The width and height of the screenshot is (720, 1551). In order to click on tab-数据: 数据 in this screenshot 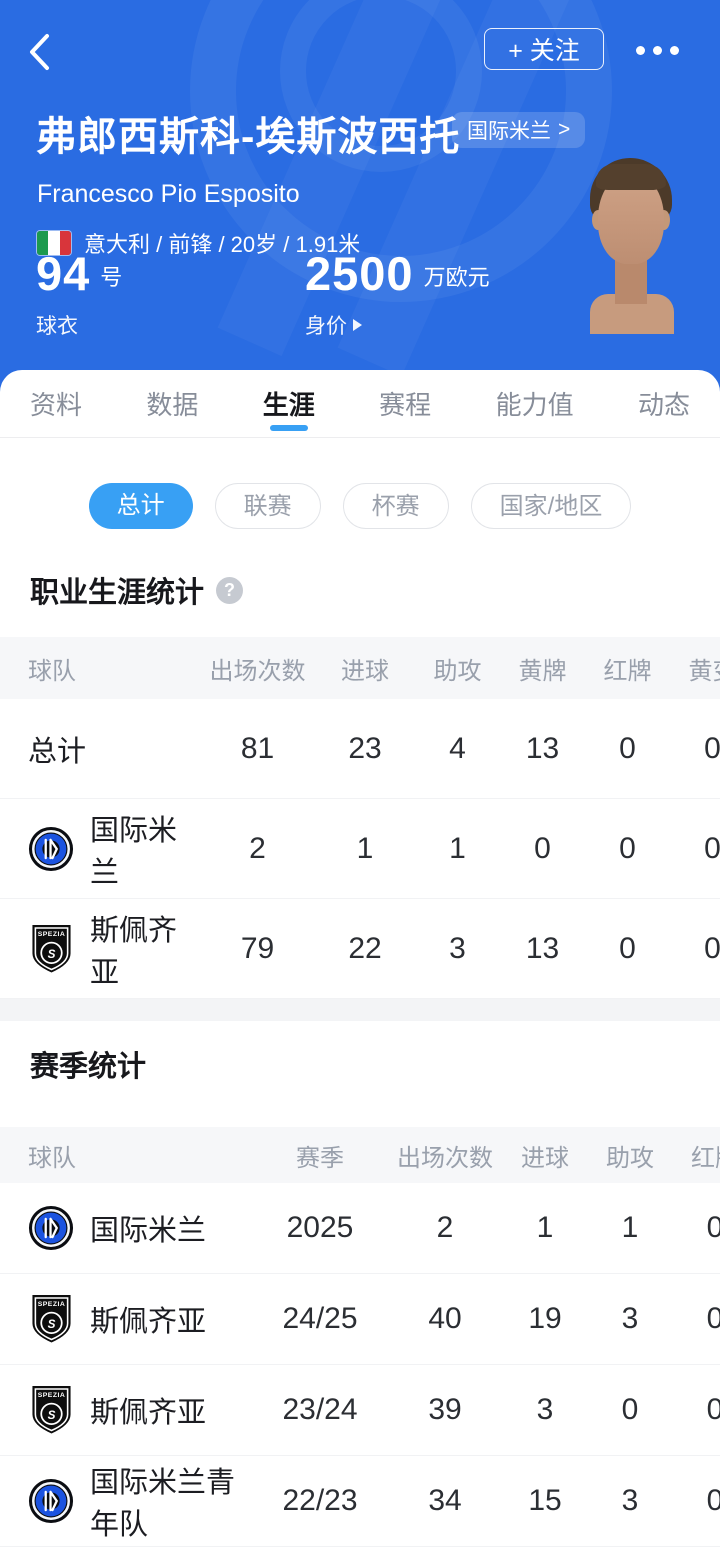, I will do `click(172, 403)`.